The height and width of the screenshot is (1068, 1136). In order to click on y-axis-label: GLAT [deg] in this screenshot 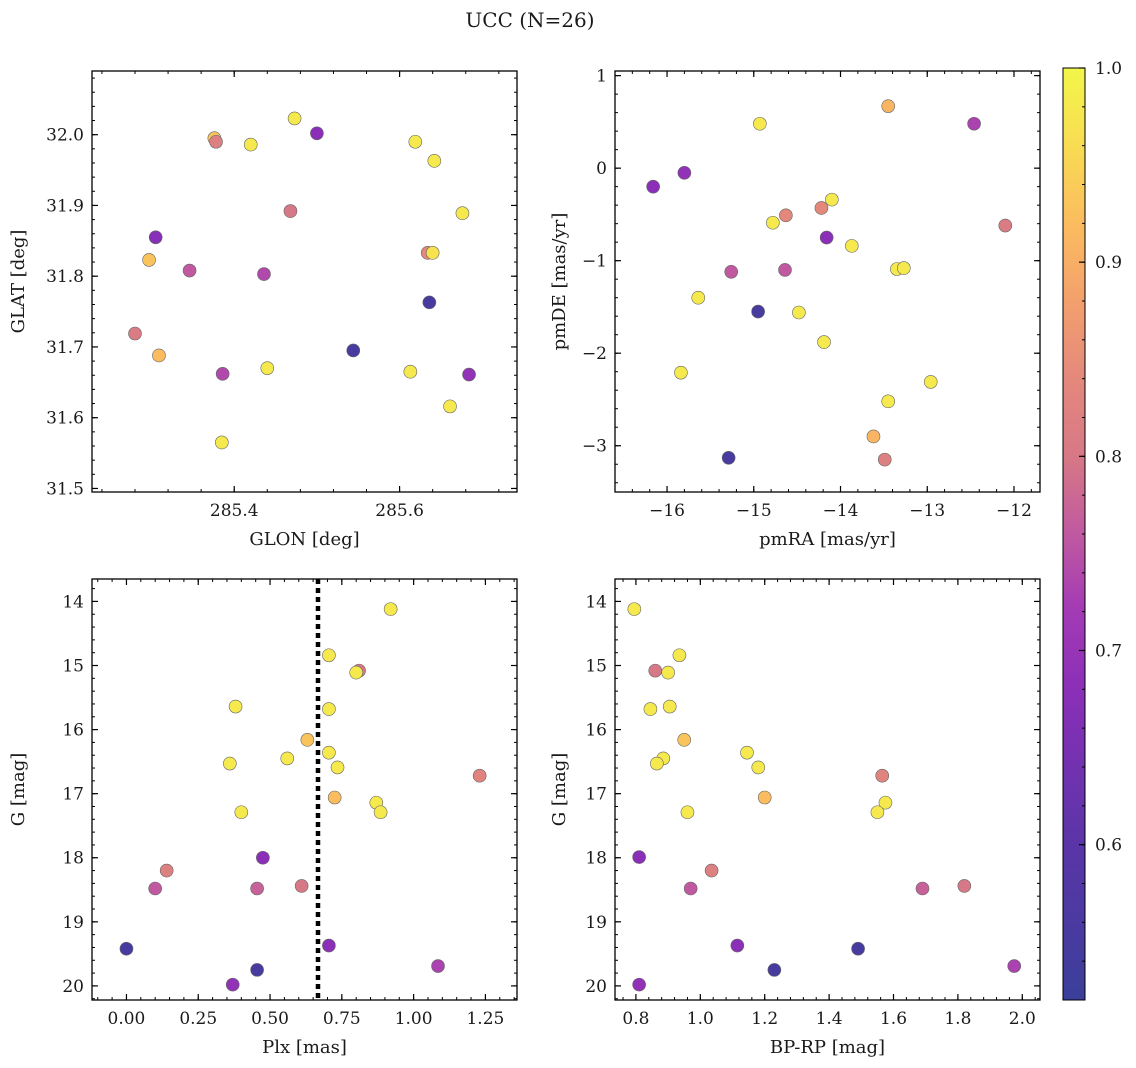, I will do `click(18, 282)`.